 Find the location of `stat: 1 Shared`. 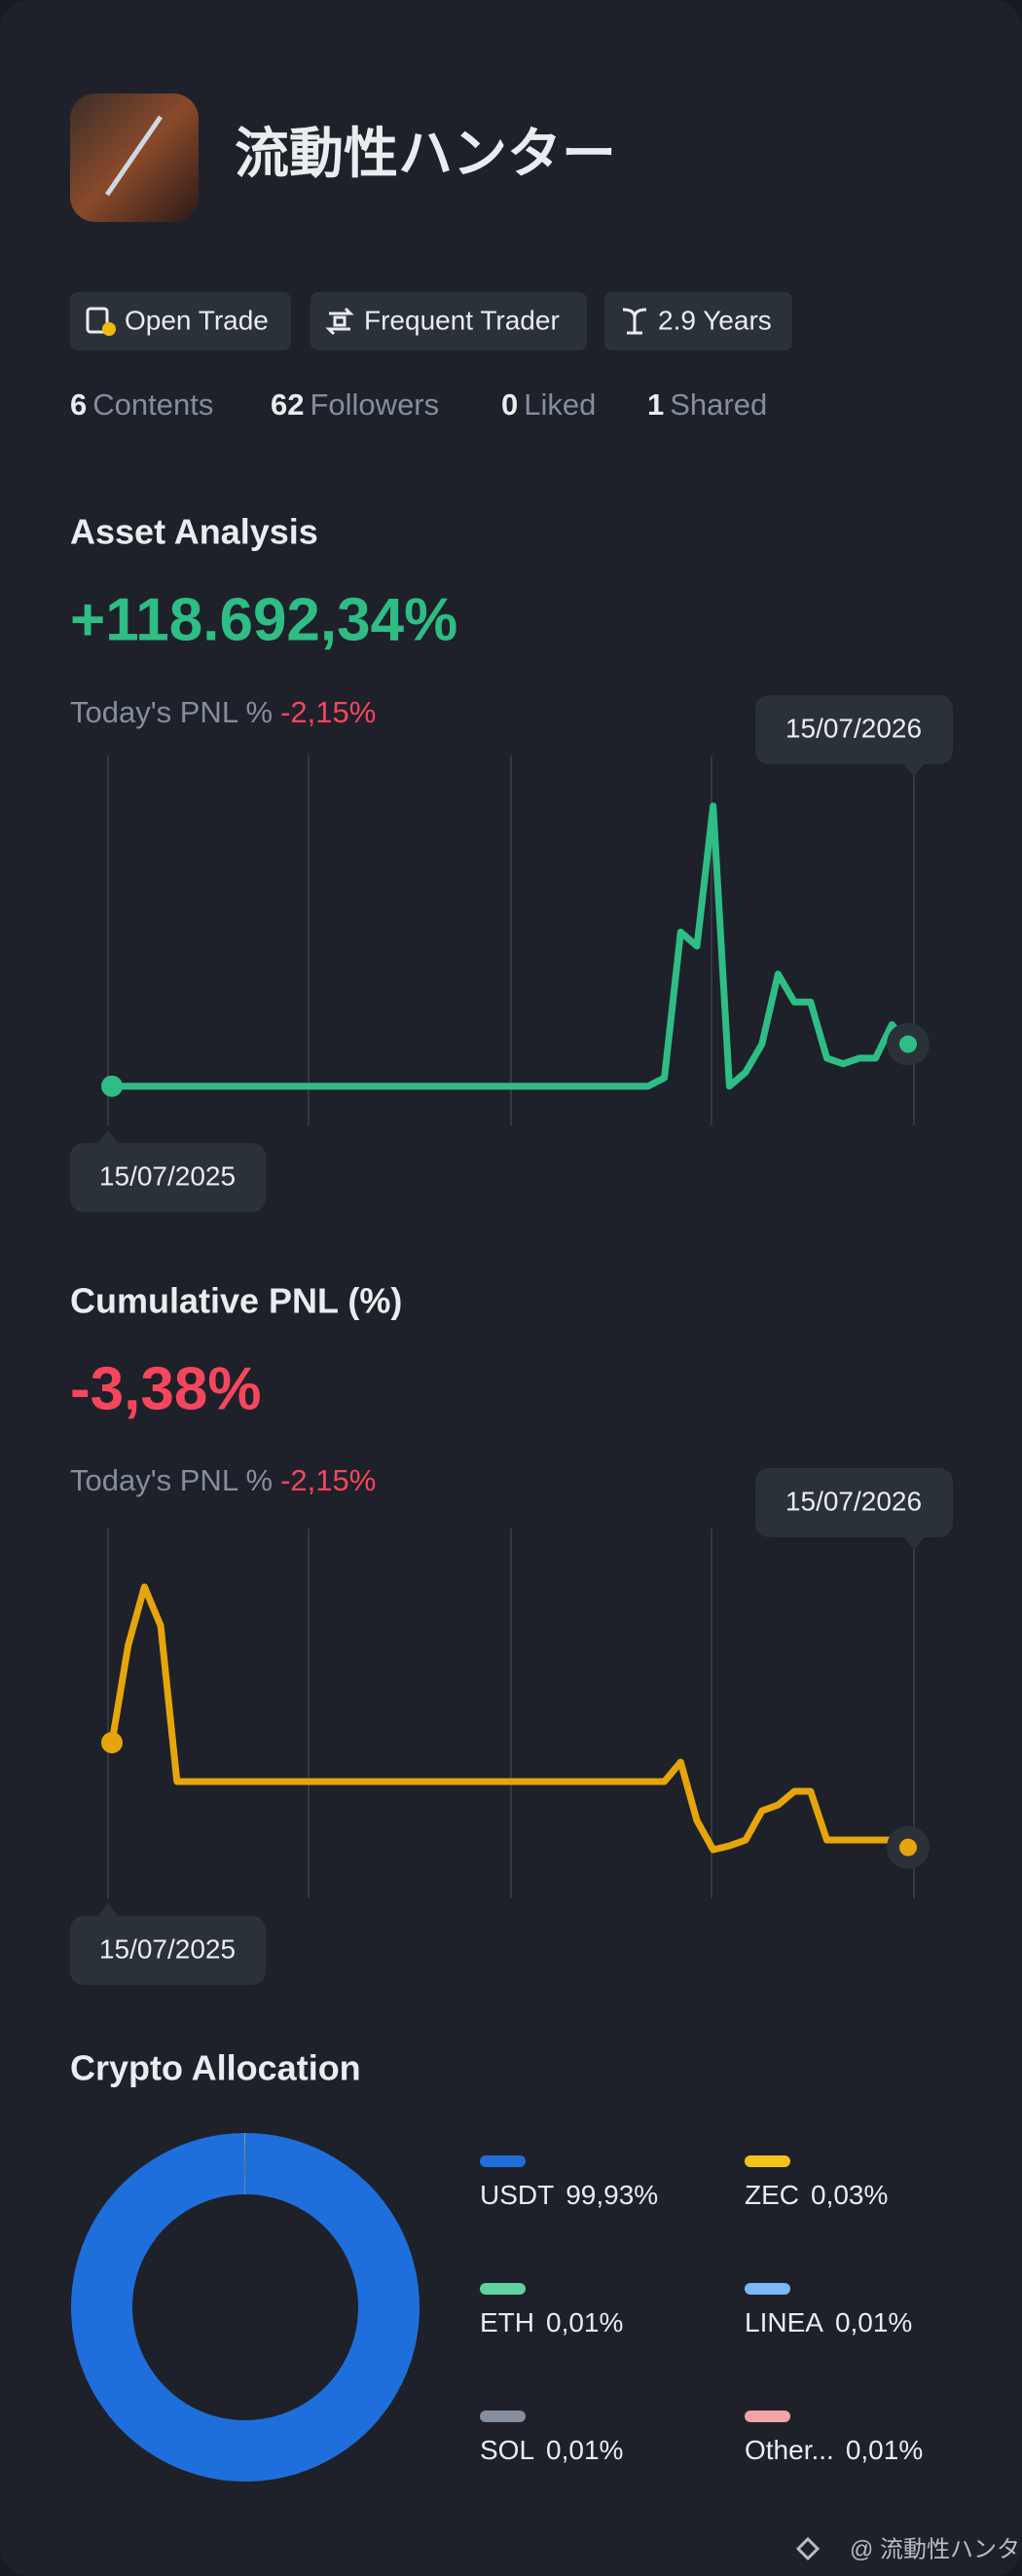

stat: 1 Shared is located at coordinates (707, 404).